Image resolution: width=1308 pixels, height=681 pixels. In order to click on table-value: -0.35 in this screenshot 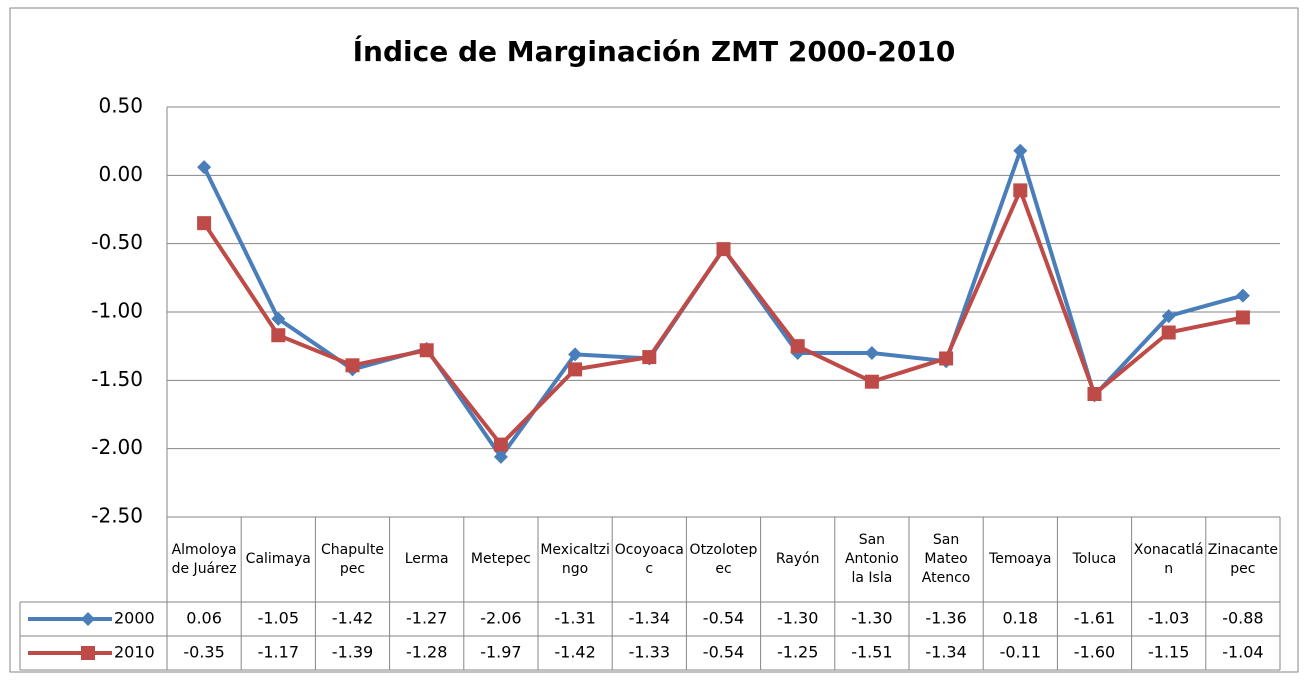, I will do `click(203, 652)`.